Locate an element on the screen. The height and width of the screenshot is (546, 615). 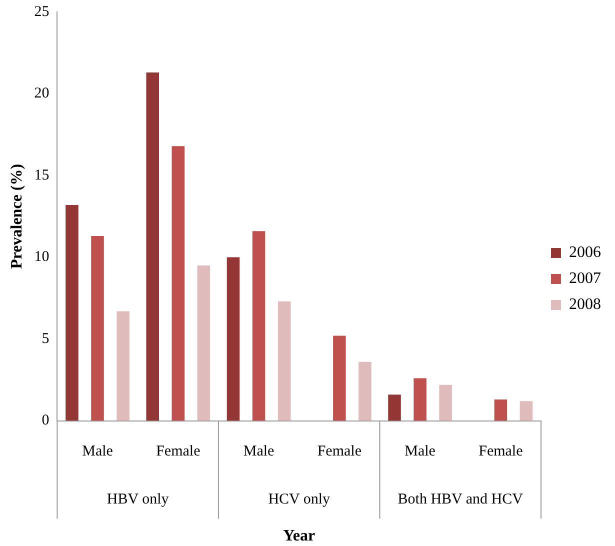
y-tick-label: 10 is located at coordinates (42, 257).